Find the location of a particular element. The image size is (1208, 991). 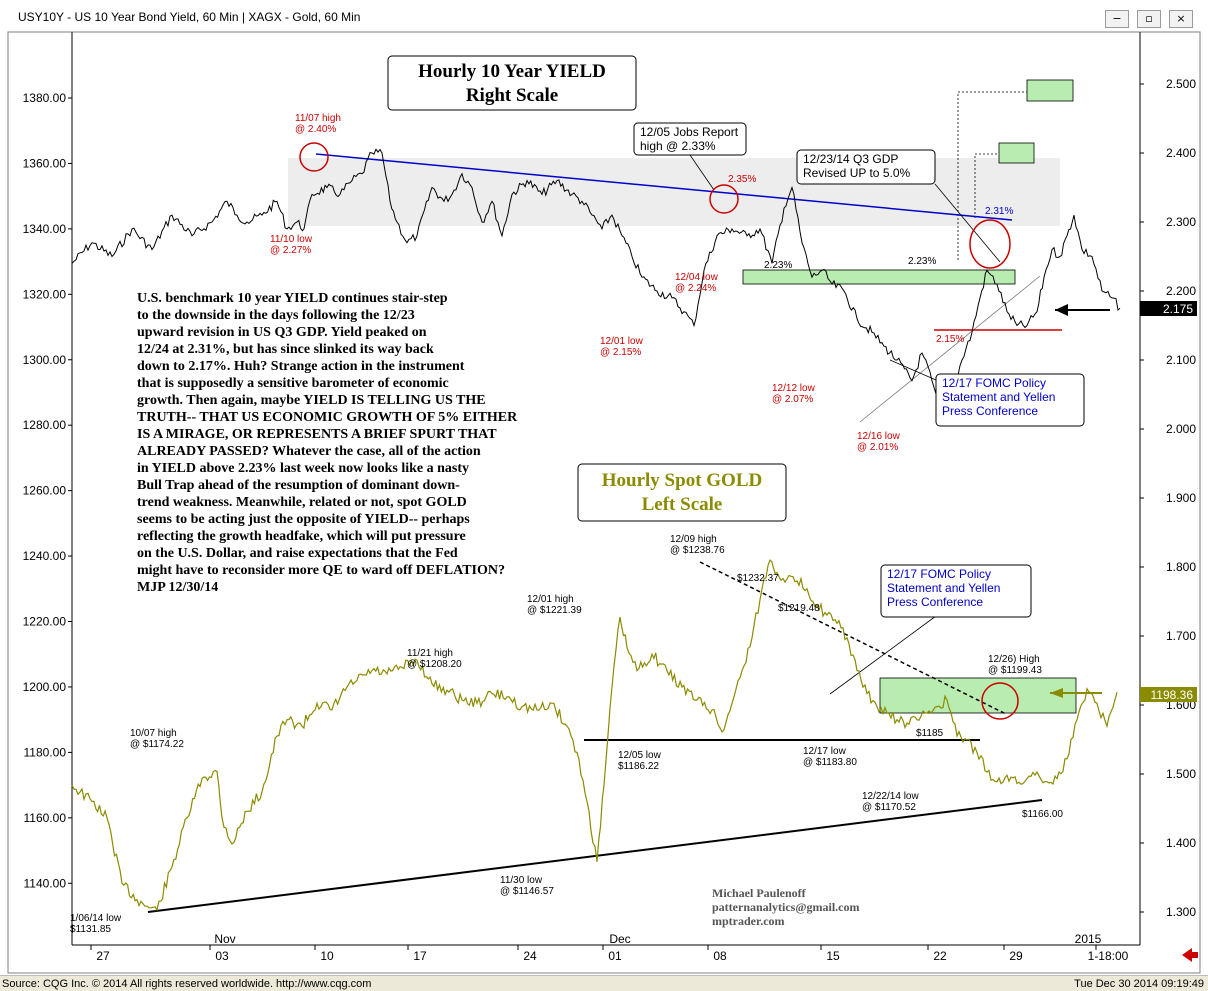

yield-label-text: 12/01 low is located at coordinates (622, 341).